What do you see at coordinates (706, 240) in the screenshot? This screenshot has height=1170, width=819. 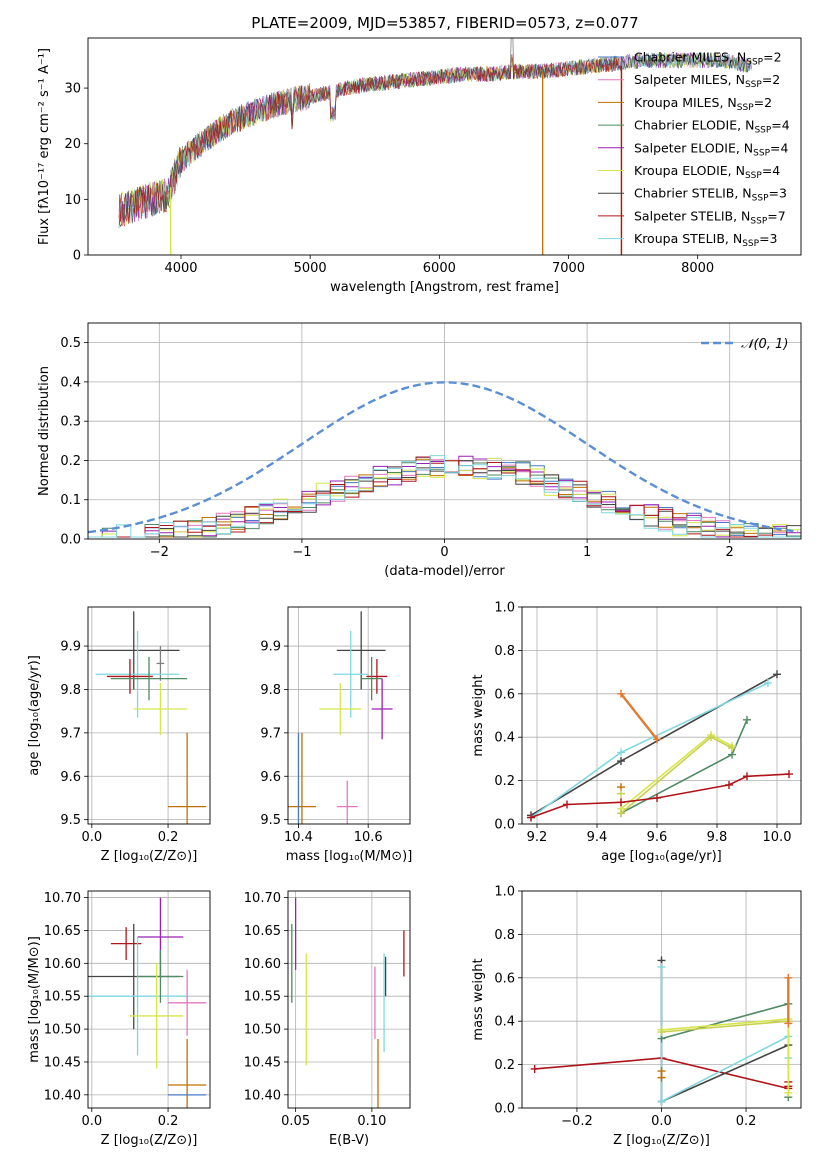 I see `legend-label: Kroupa STELIB, NSSP=3` at bounding box center [706, 240].